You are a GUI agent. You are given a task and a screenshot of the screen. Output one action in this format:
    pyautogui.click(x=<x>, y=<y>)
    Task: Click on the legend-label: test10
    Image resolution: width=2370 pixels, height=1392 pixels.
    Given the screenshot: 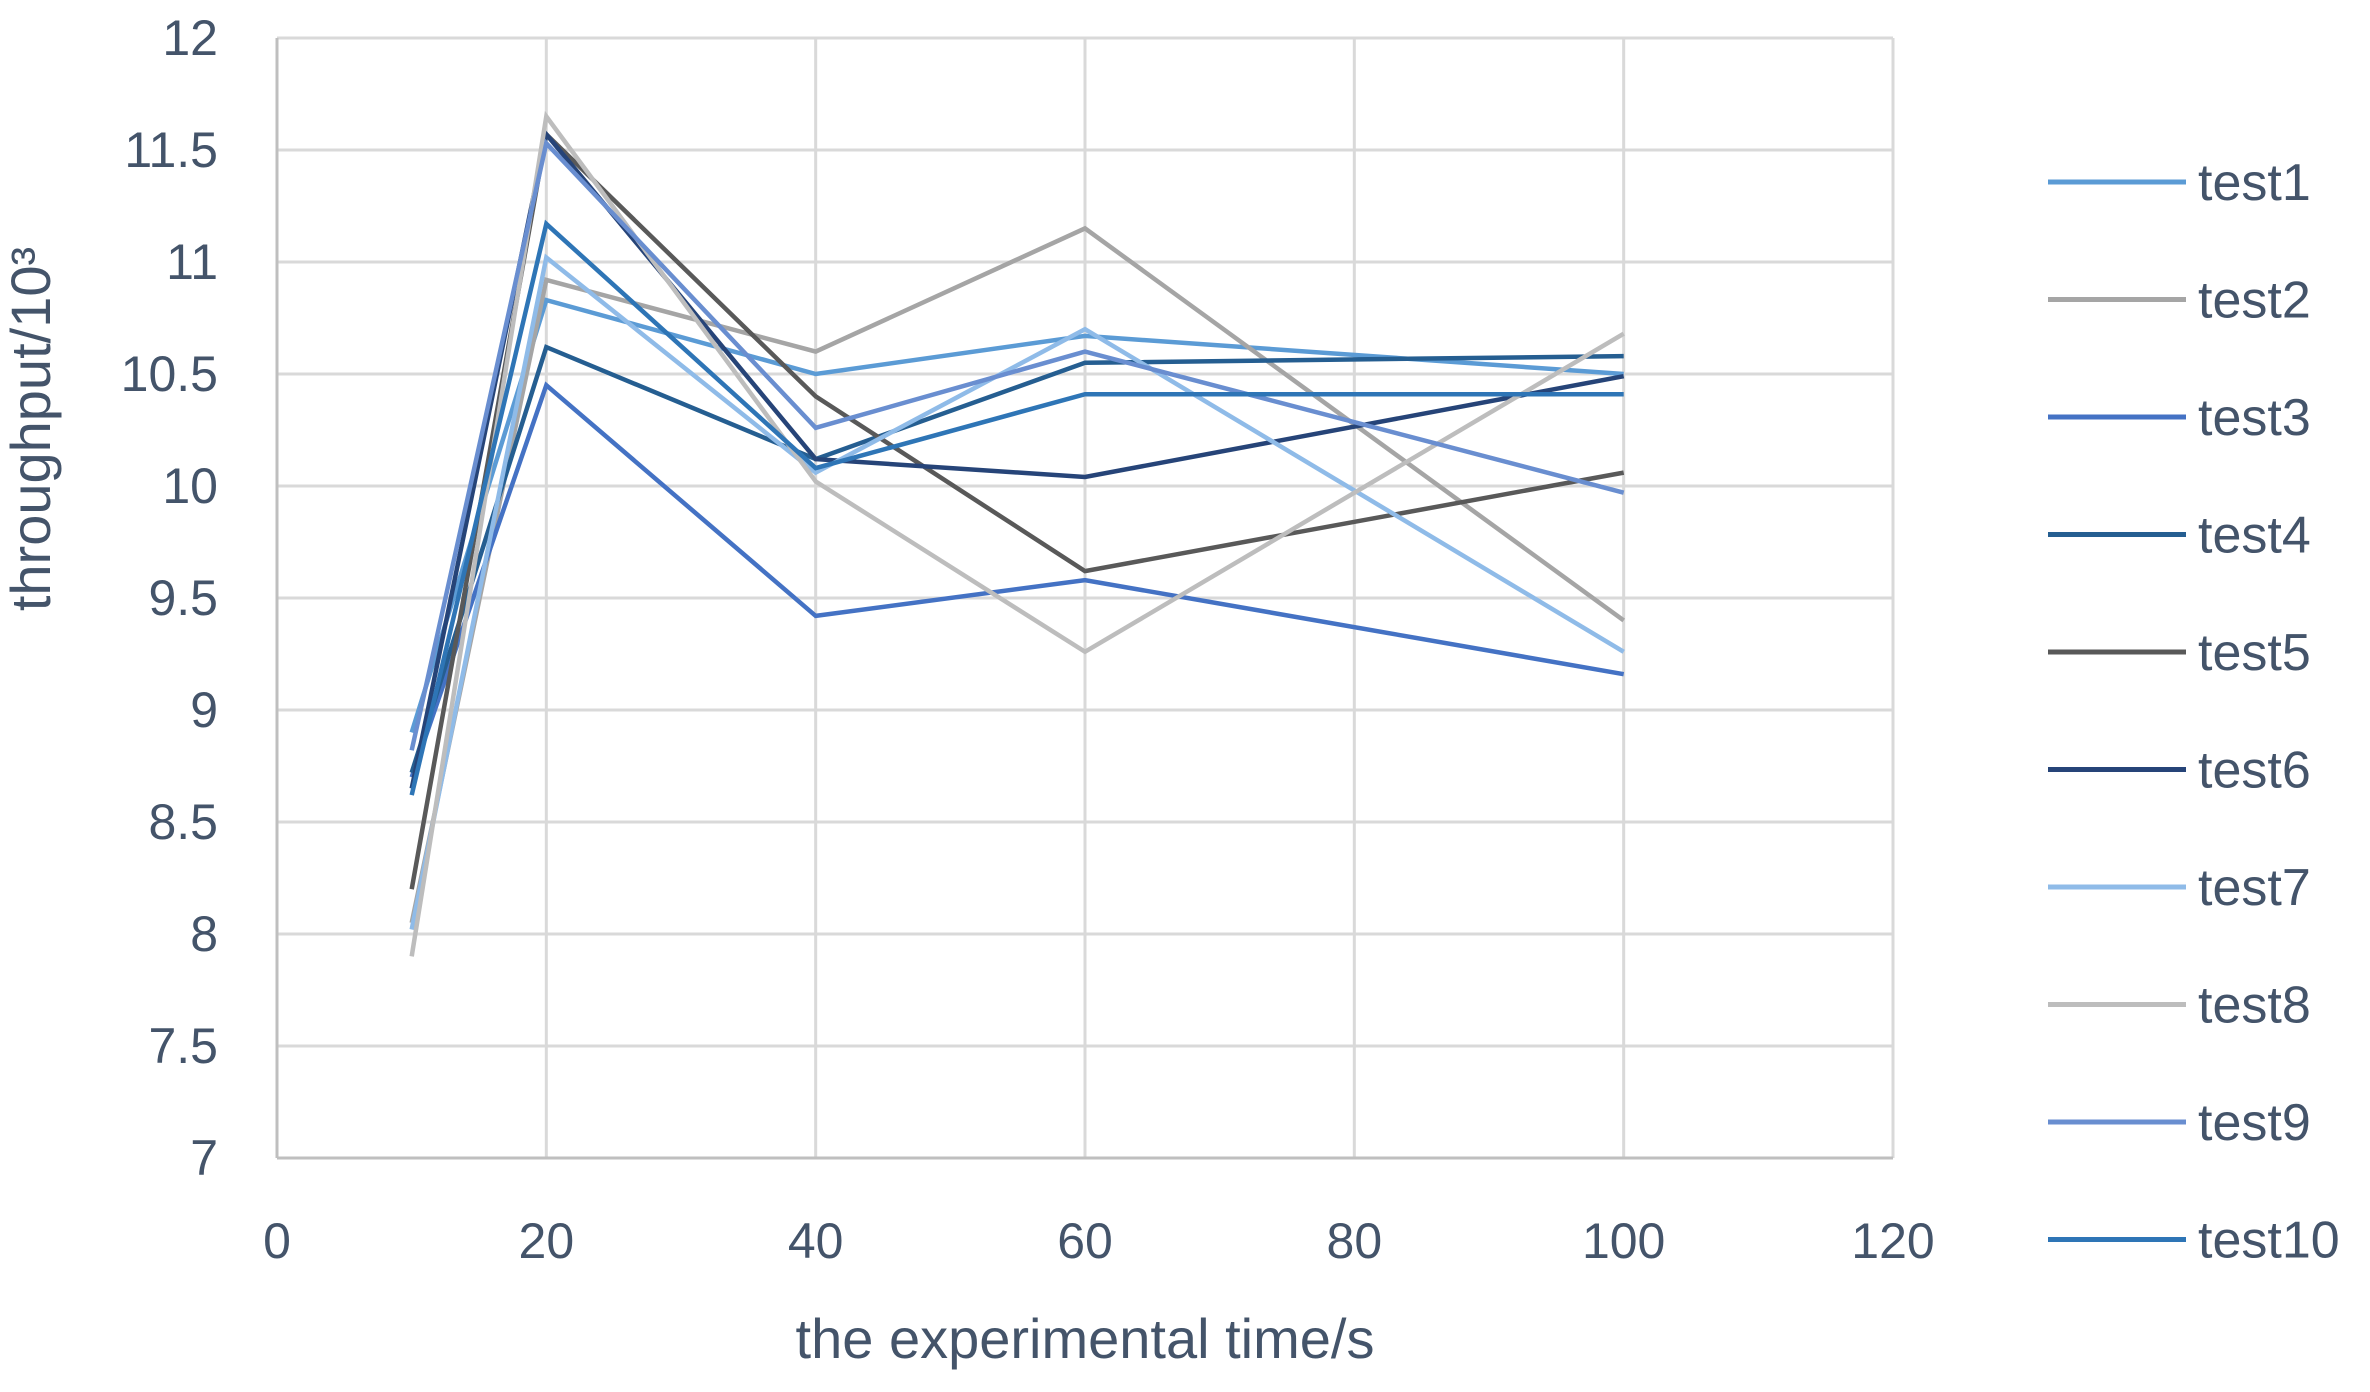 What is the action you would take?
    pyautogui.click(x=2269, y=1241)
    